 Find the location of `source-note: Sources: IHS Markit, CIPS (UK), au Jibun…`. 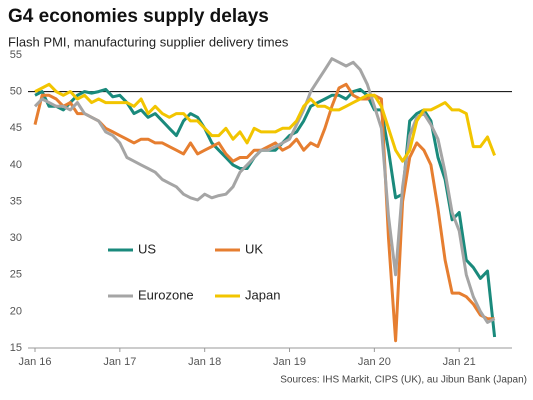

source-note: Sources: IHS Markit, CIPS (UK), au Jibun… is located at coordinates (403, 380).